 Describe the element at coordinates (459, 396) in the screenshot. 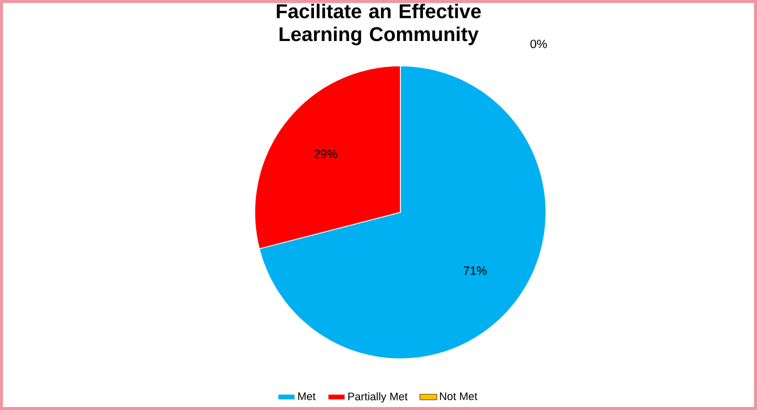

I see `legend-label: Not Met` at that location.